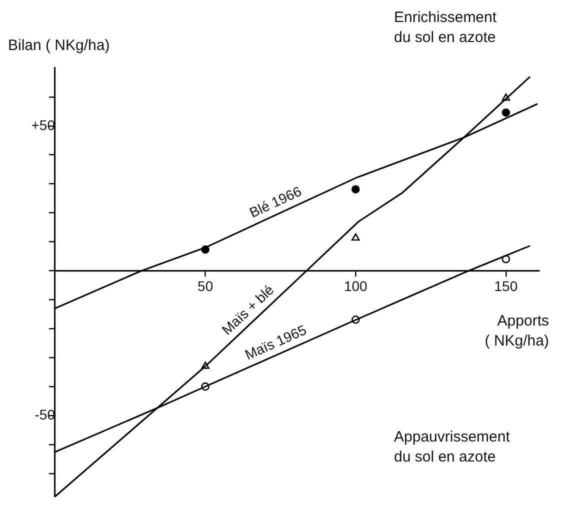  What do you see at coordinates (446, 27) in the screenshot?
I see `text: Enrichissement du sol en azote` at bounding box center [446, 27].